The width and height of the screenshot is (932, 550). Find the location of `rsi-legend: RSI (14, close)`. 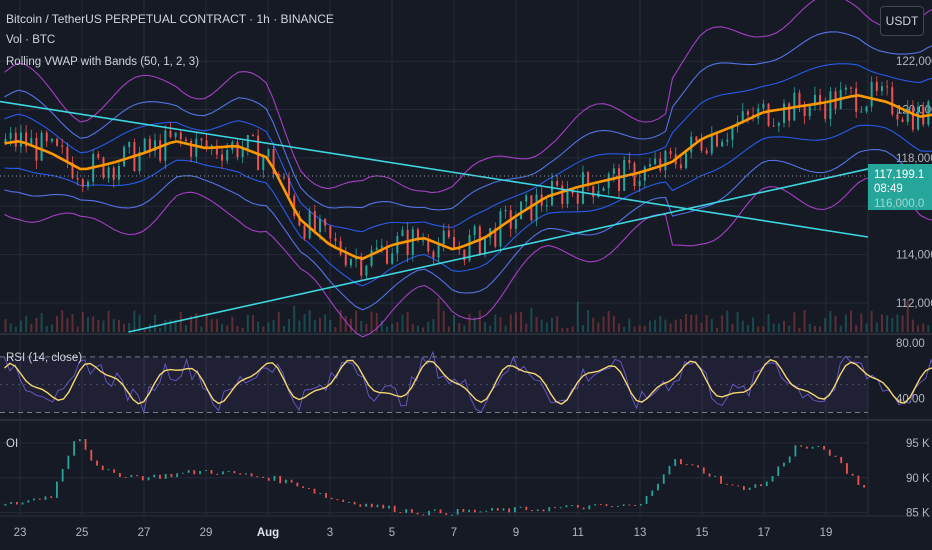

rsi-legend: RSI (14, close) is located at coordinates (44, 358).